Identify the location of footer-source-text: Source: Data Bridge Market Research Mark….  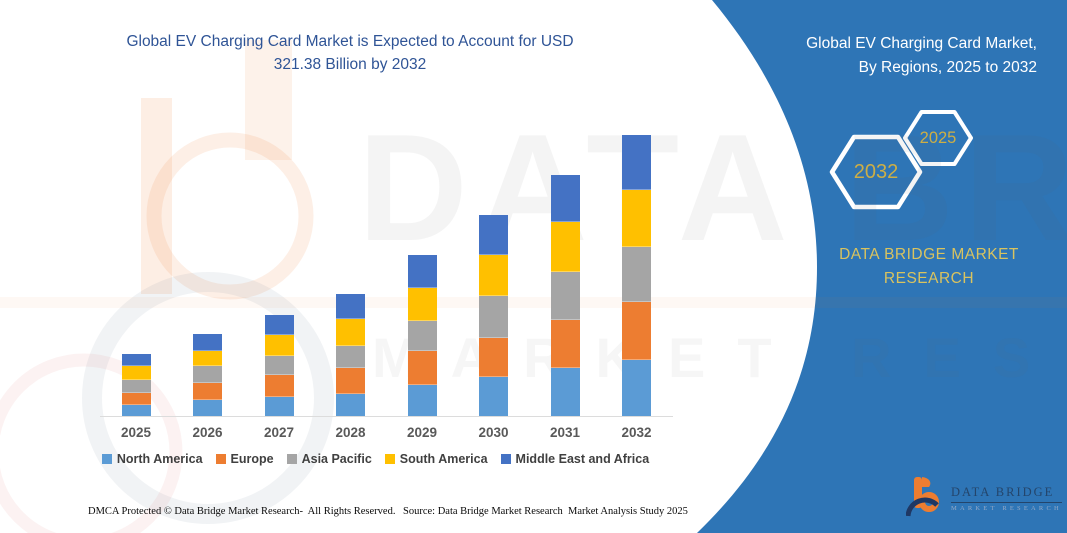
(545, 511).